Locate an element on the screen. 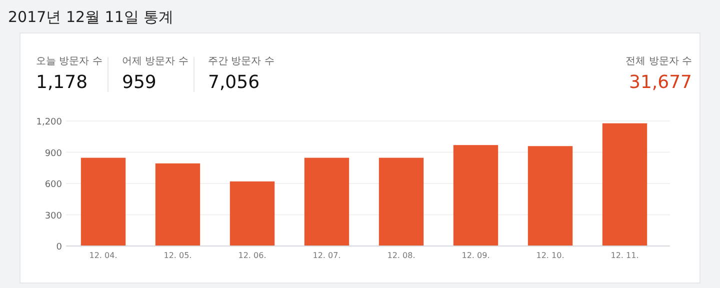  x-tick-label: 12. 05. is located at coordinates (178, 255).